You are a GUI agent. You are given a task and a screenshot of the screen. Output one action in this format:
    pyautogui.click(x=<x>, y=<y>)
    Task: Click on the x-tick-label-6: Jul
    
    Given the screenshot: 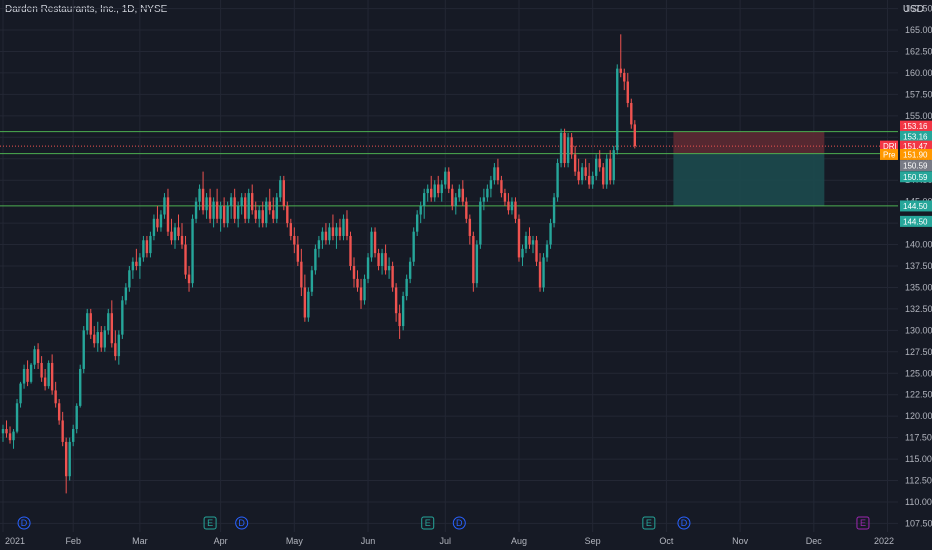 What is the action you would take?
    pyautogui.click(x=446, y=541)
    